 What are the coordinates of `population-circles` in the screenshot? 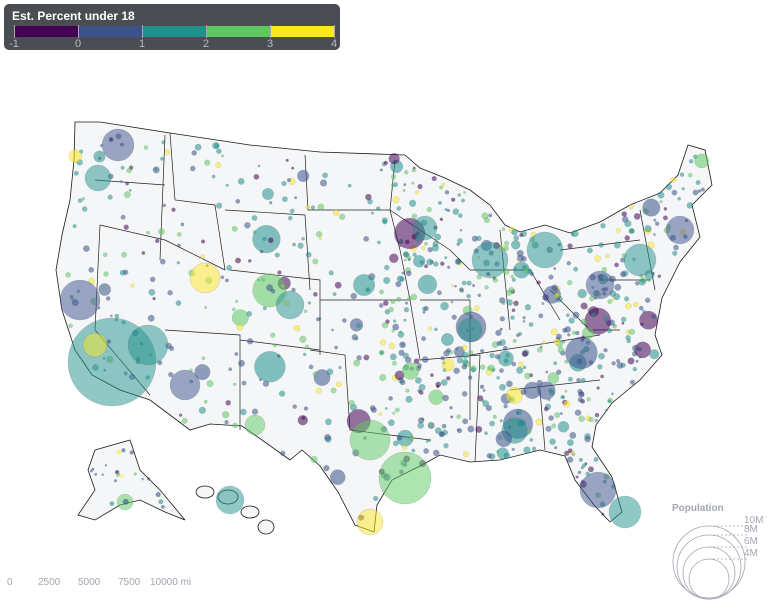 It's located at (709, 562).